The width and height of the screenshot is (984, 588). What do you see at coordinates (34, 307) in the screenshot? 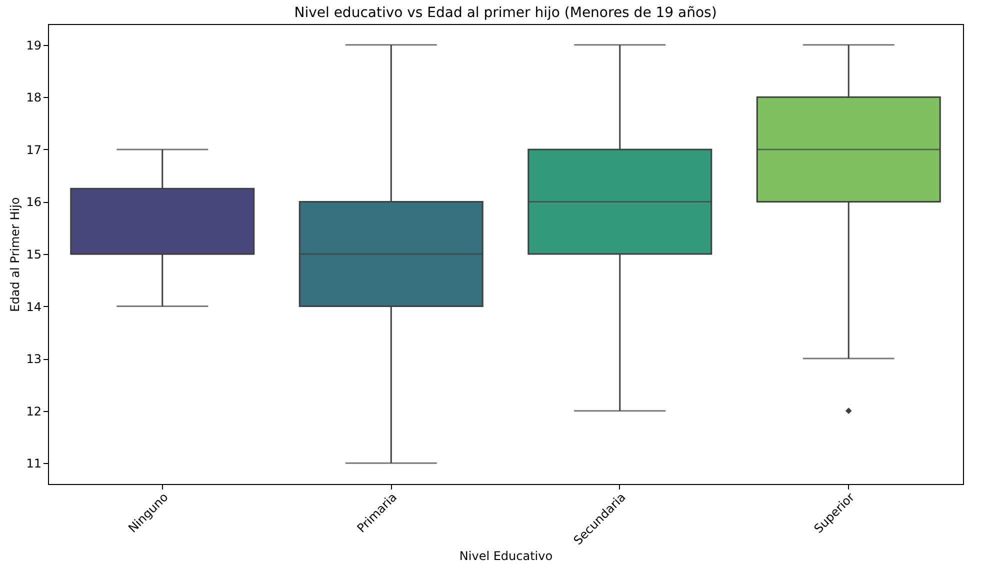
I see `y-tick-label: 14` at bounding box center [34, 307].